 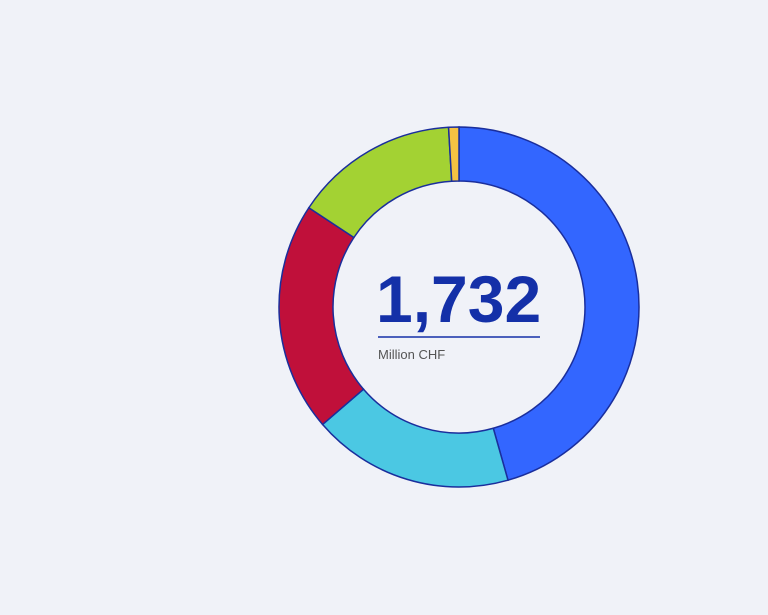 I want to click on center-label: Million CHF, so click(x=411, y=354).